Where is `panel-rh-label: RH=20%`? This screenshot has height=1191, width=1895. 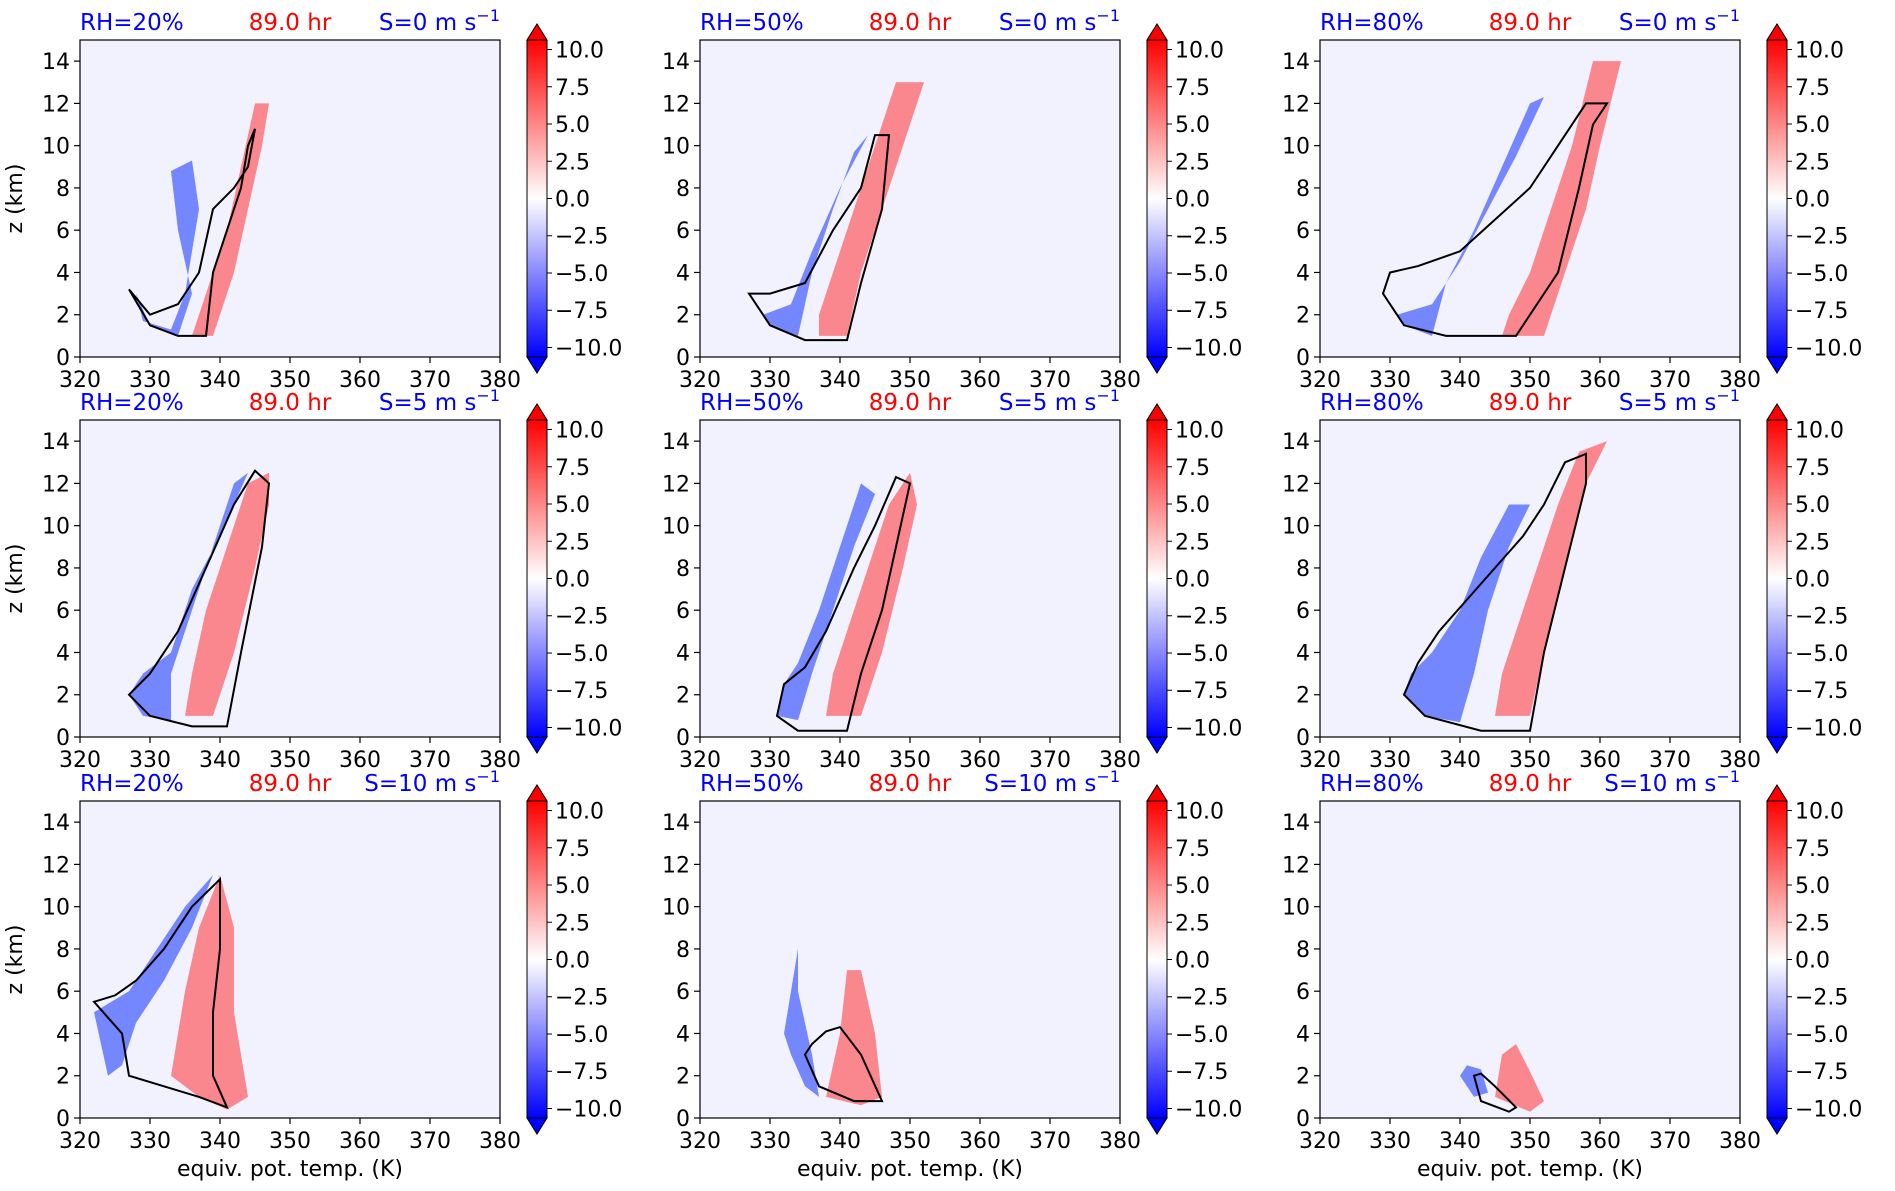
panel-rh-label: RH=20% is located at coordinates (132, 784).